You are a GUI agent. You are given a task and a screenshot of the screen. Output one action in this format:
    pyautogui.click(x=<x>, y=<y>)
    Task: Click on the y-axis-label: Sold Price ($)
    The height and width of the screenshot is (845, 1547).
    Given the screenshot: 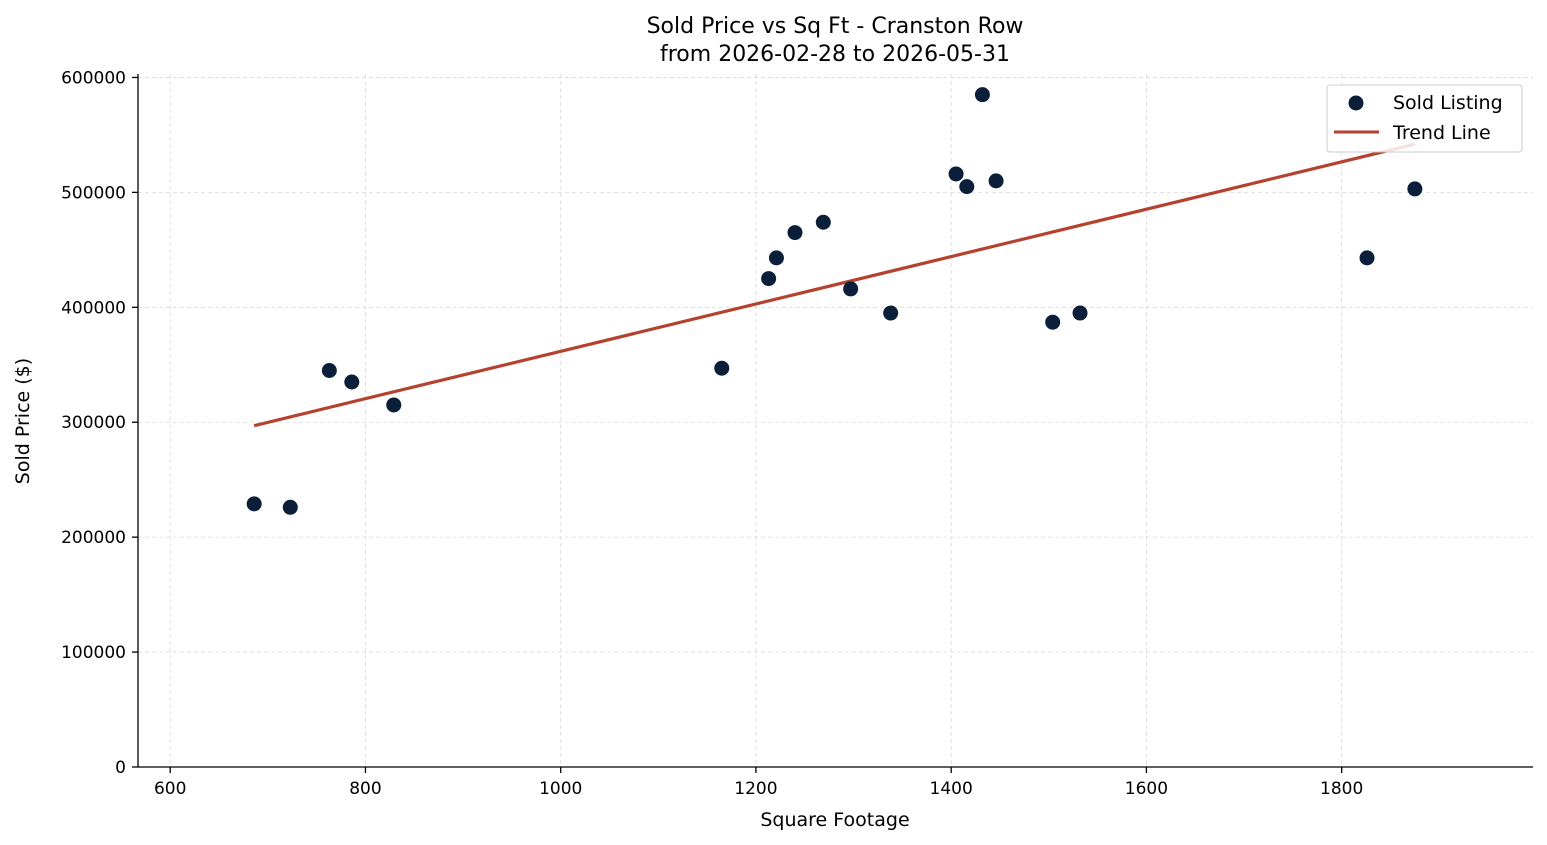 What is the action you would take?
    pyautogui.click(x=23, y=421)
    